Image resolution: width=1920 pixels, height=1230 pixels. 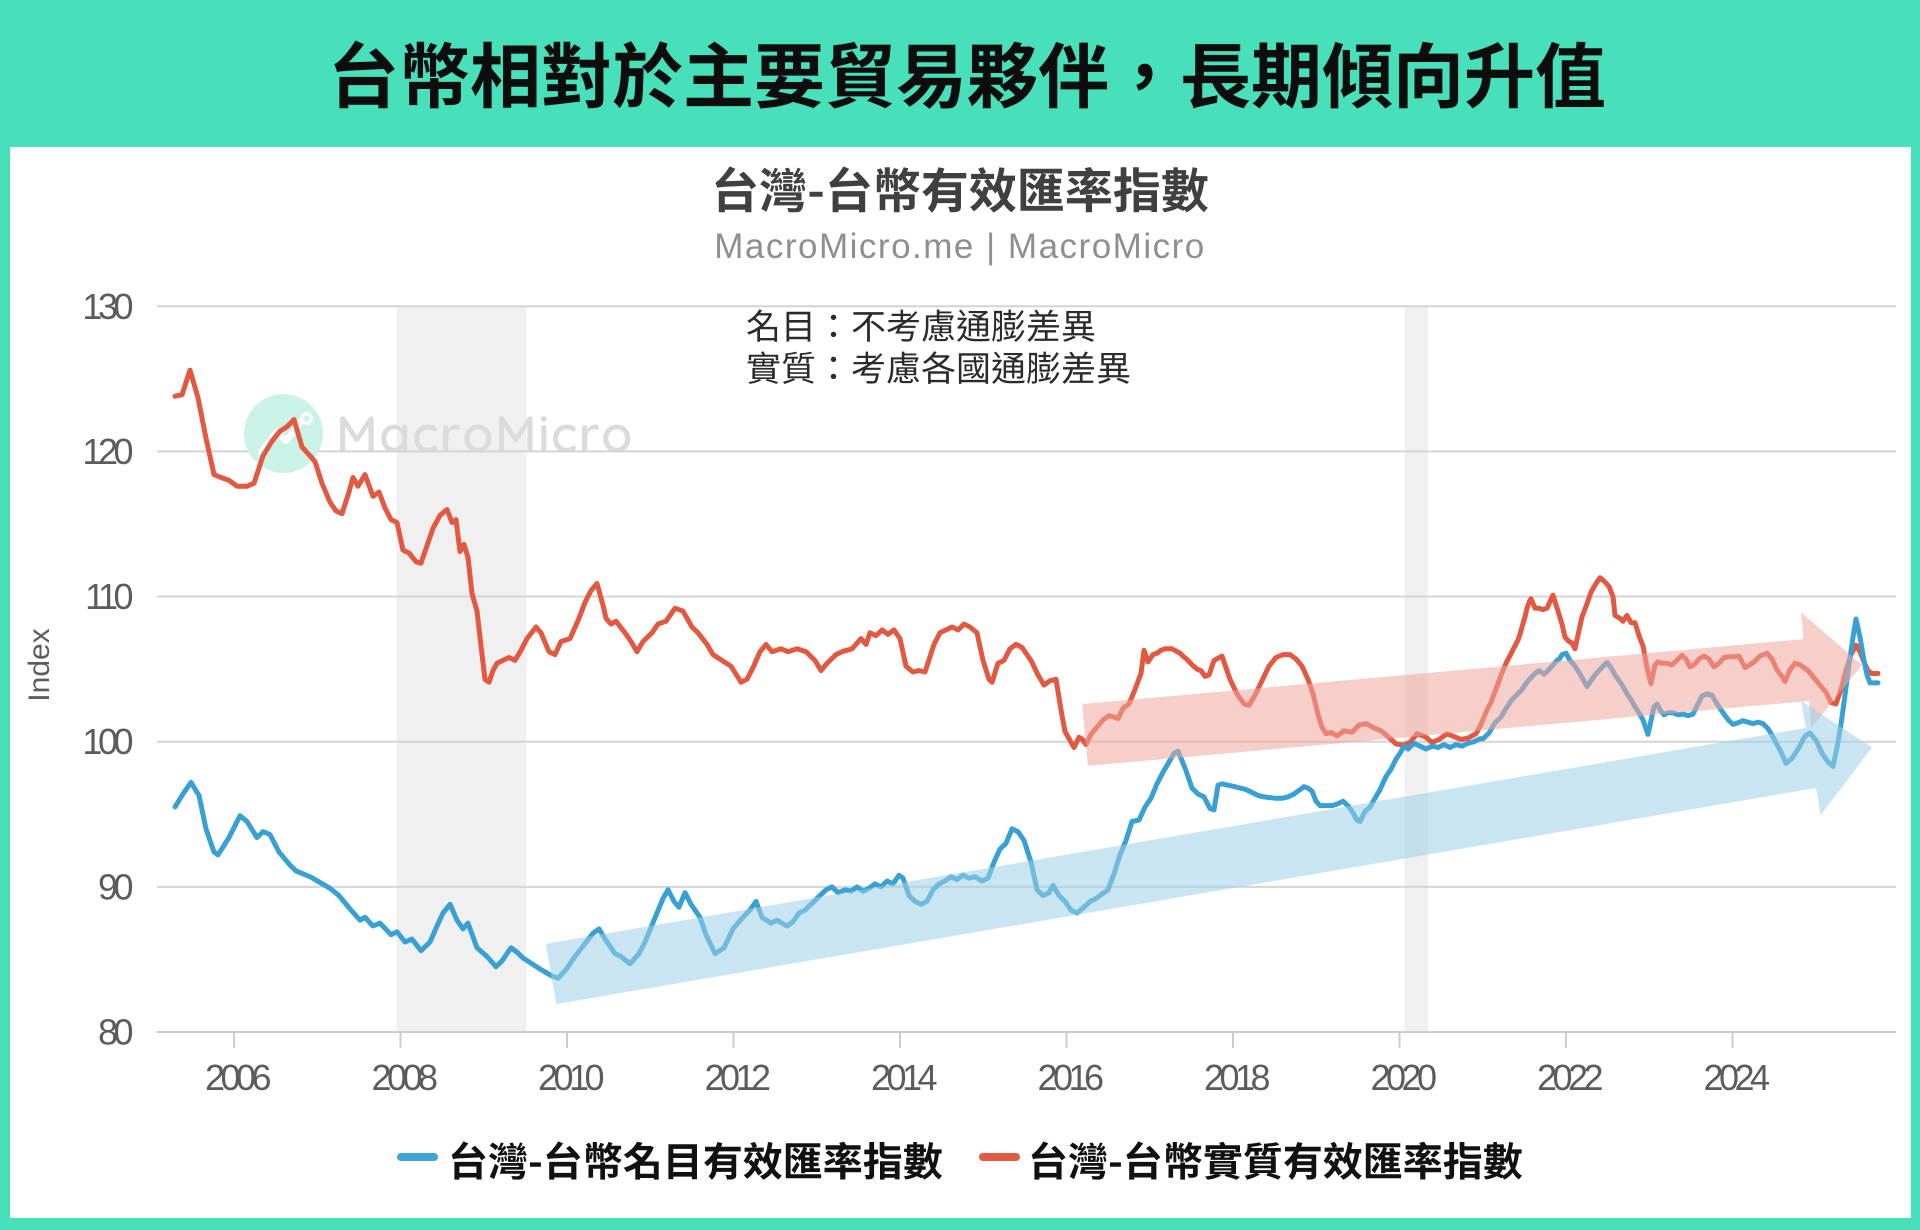 What do you see at coordinates (107, 306) in the screenshot?
I see `svg-text: 130` at bounding box center [107, 306].